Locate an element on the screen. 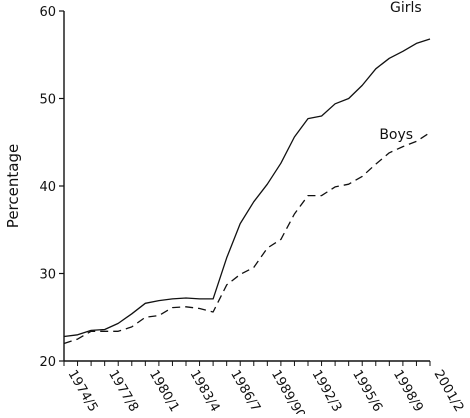 The image size is (470, 418). x-tick-label: 1995/6 is located at coordinates (367, 391).